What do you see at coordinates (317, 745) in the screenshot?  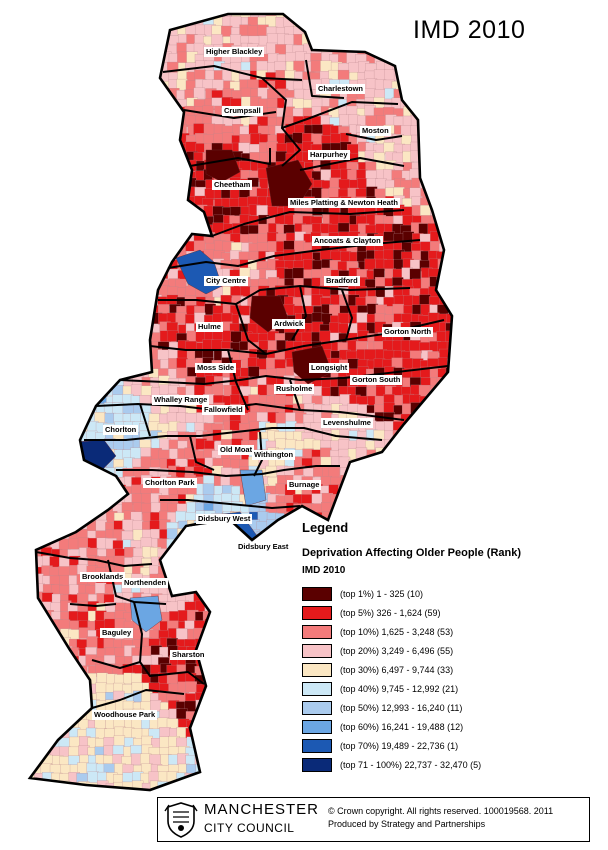 I see `legend-swatch` at bounding box center [317, 745].